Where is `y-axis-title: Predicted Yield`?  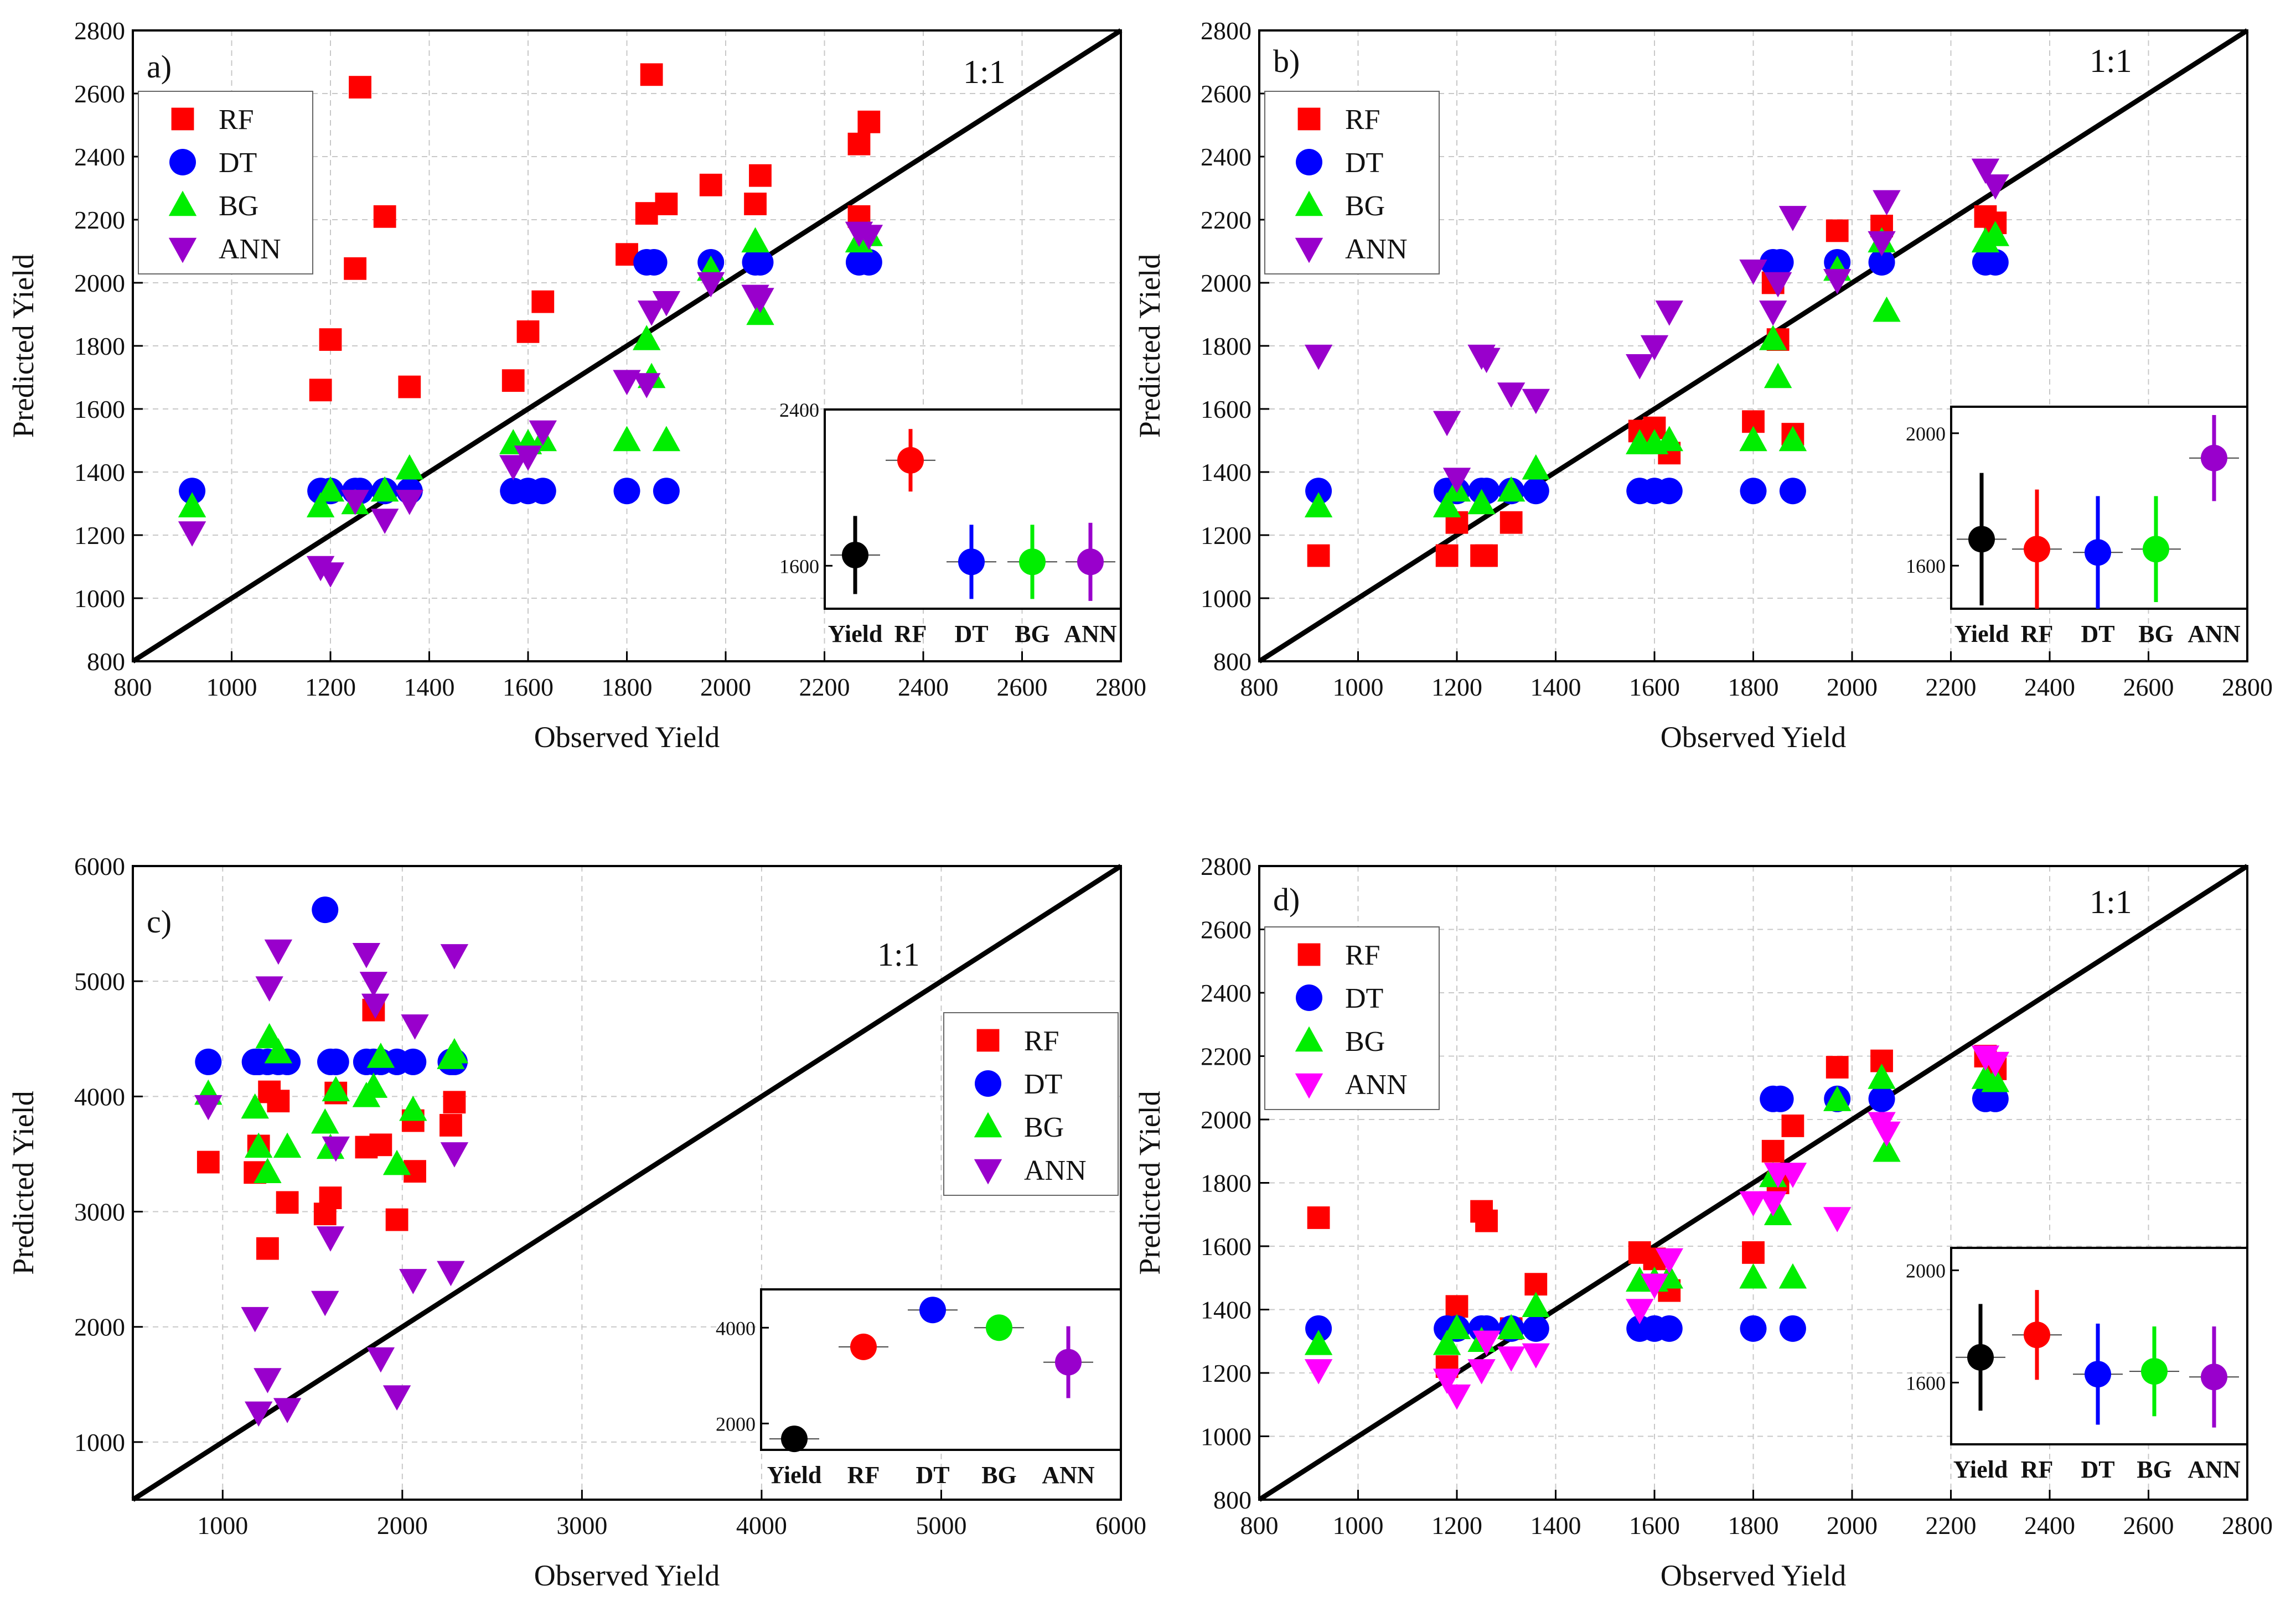 y-axis-title: Predicted Yield is located at coordinates (23, 346).